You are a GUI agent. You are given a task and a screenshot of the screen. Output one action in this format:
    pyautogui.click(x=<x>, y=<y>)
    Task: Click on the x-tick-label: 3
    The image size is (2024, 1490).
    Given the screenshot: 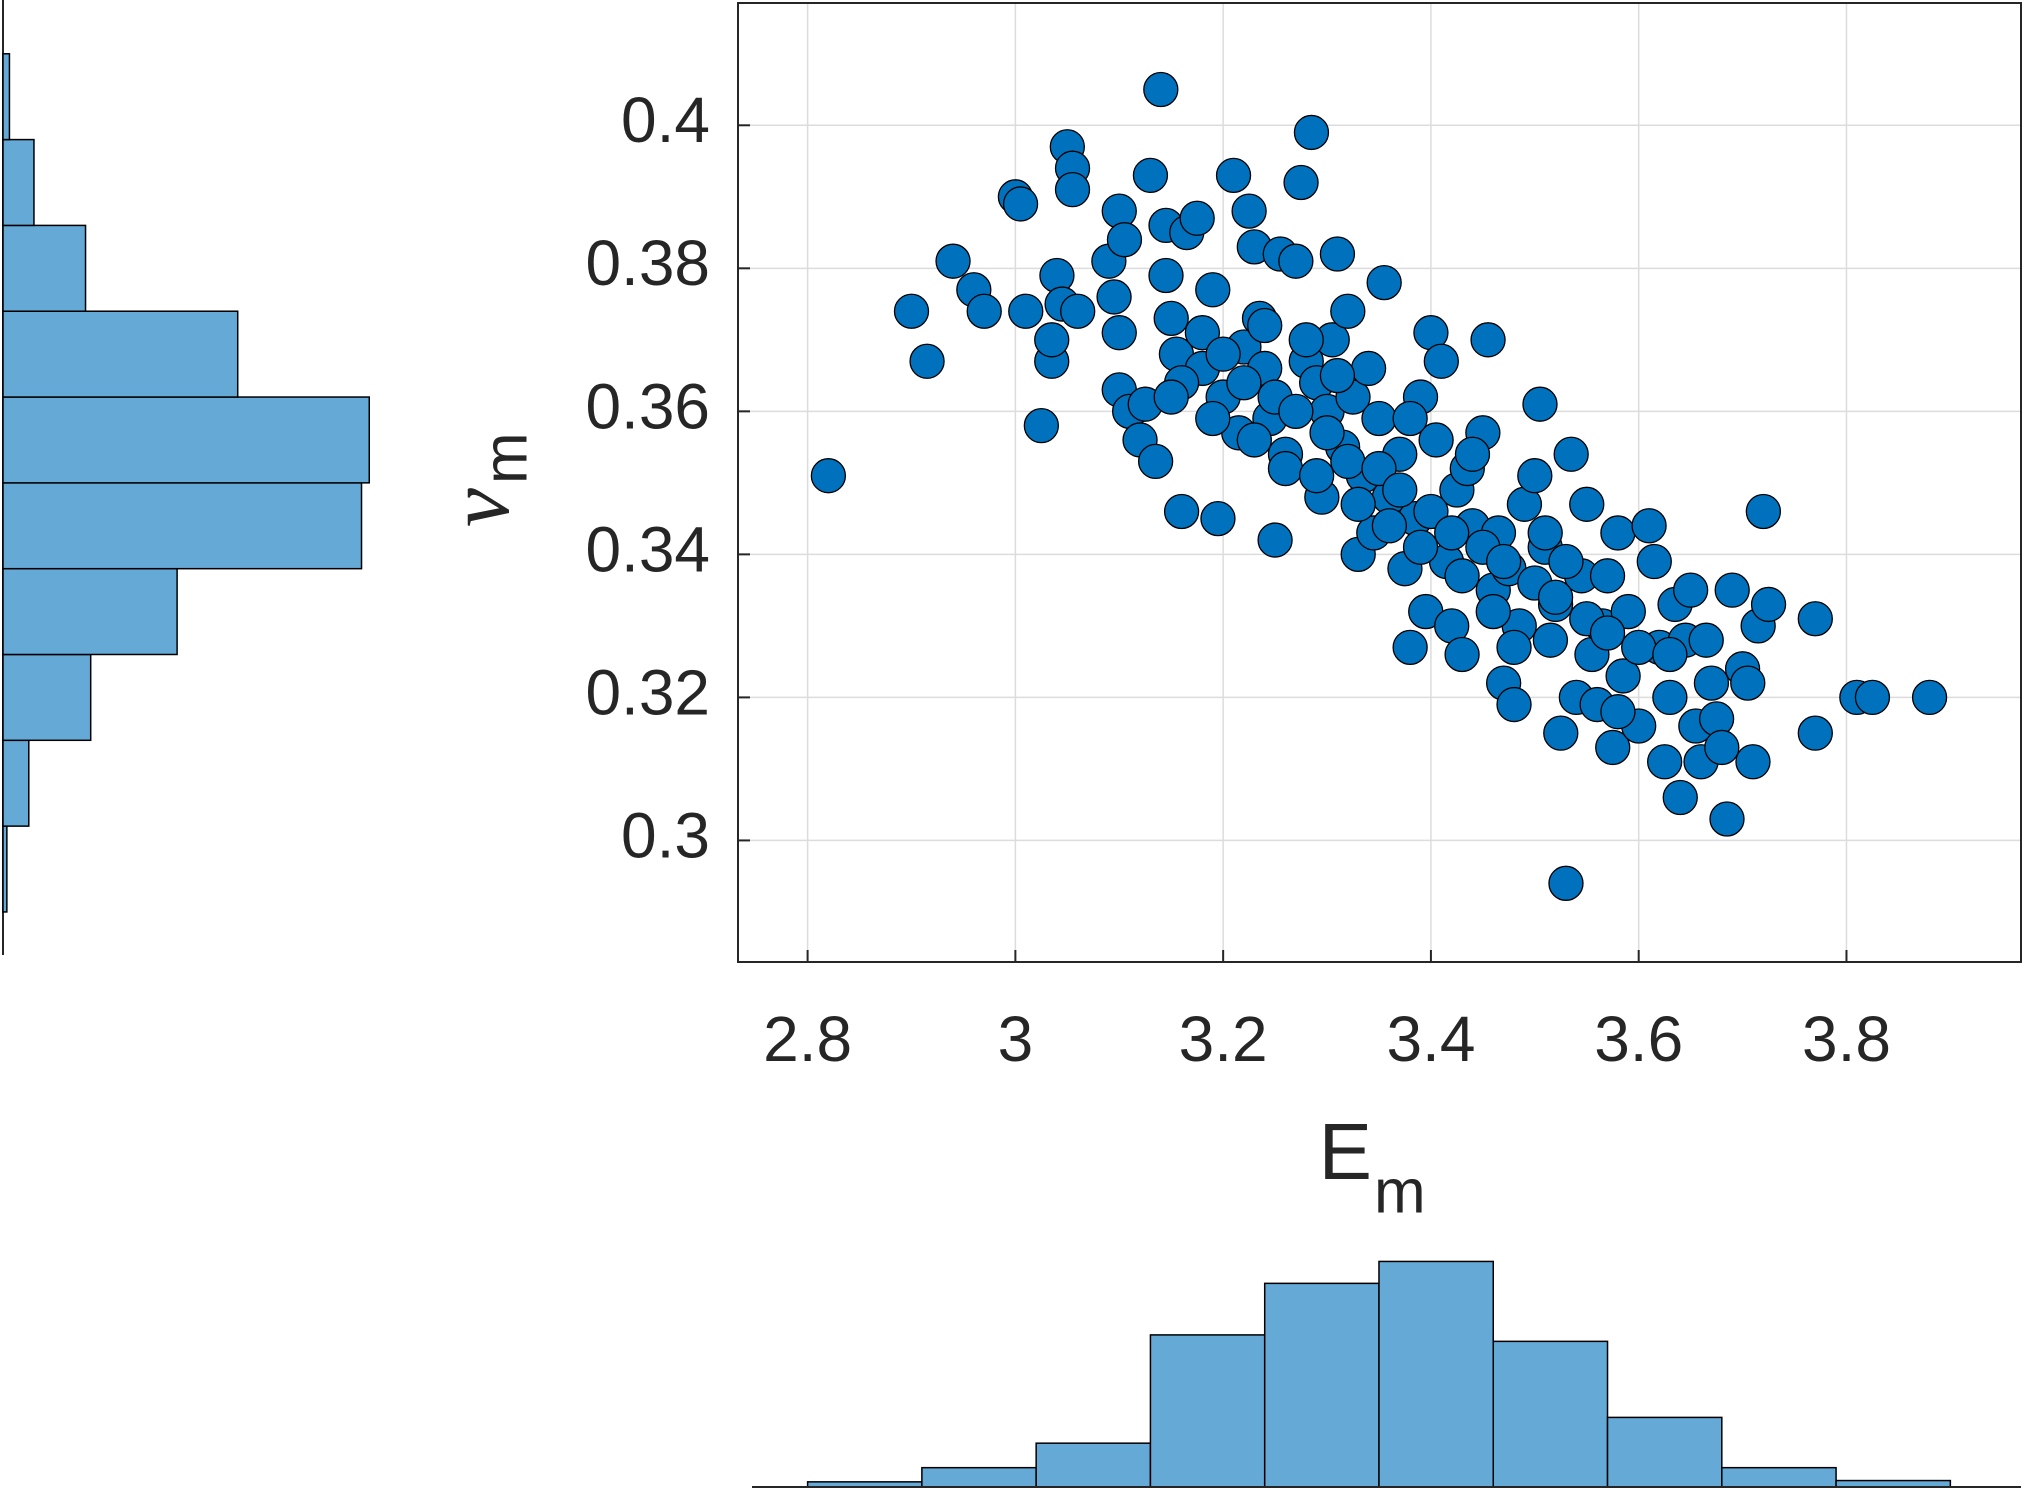 What is the action you would take?
    pyautogui.click(x=1016, y=1039)
    